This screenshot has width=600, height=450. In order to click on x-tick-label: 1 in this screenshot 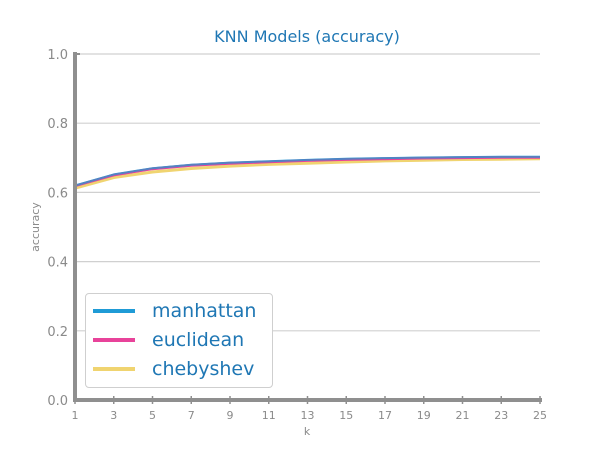, I will do `click(75, 415)`.